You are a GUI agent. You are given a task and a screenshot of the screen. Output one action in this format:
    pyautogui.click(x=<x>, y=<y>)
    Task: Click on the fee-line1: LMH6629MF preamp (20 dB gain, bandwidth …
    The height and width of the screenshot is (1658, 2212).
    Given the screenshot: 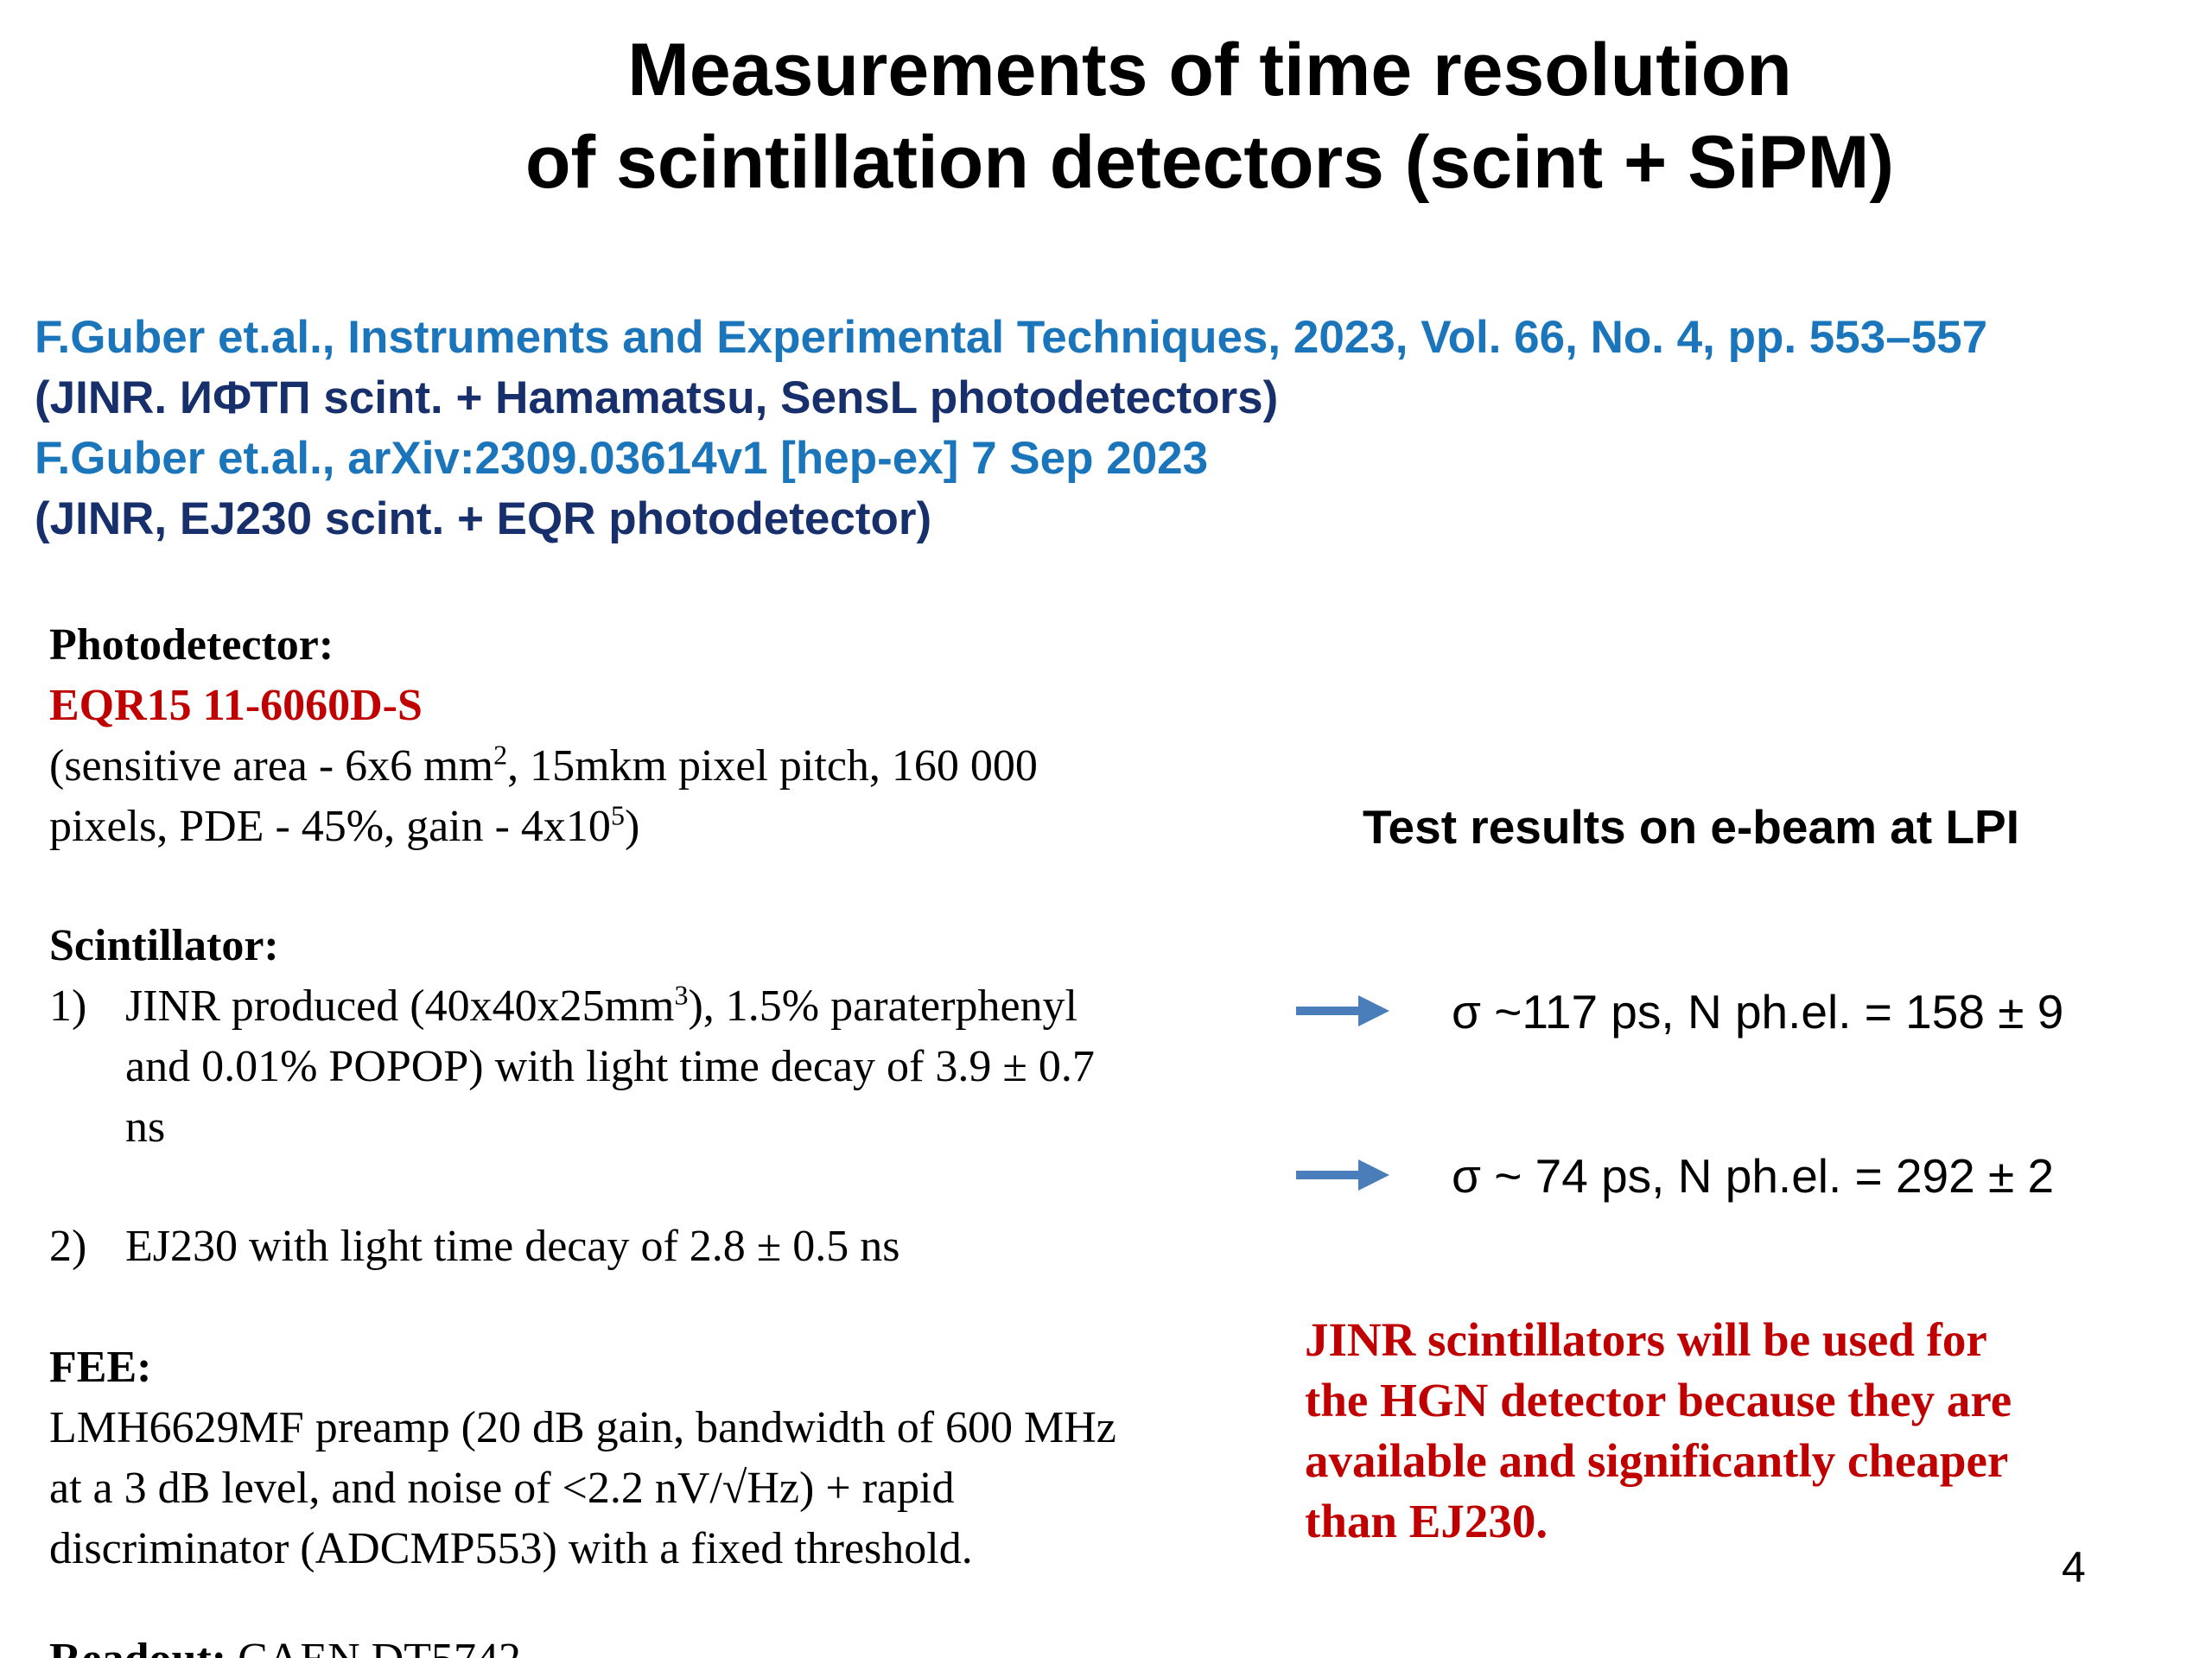 What is the action you would take?
    pyautogui.click(x=582, y=1427)
    